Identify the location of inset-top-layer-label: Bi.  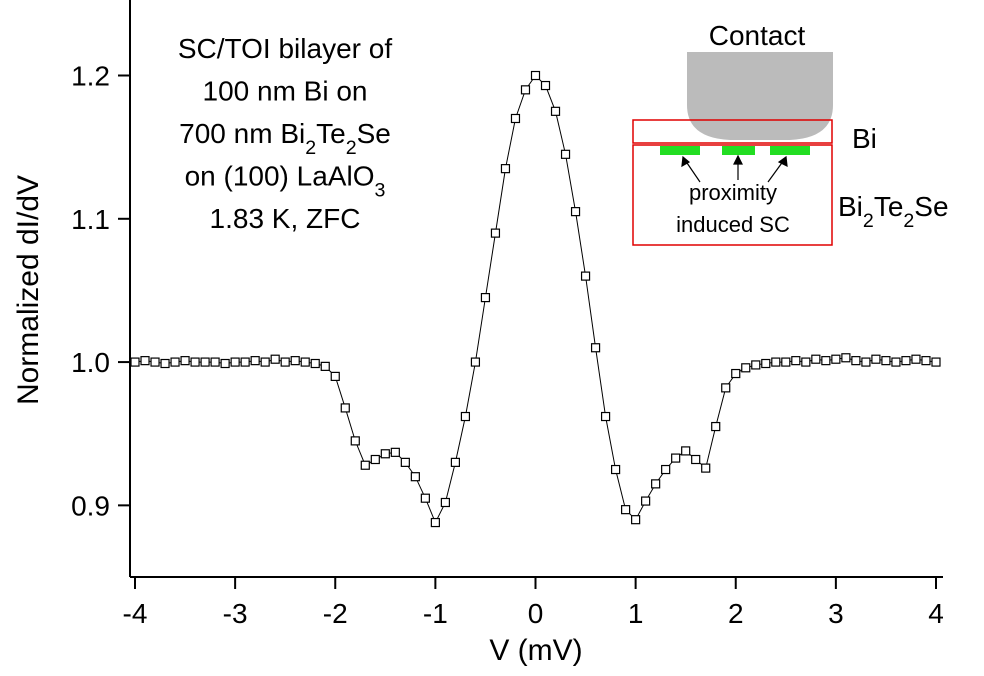
(864, 138).